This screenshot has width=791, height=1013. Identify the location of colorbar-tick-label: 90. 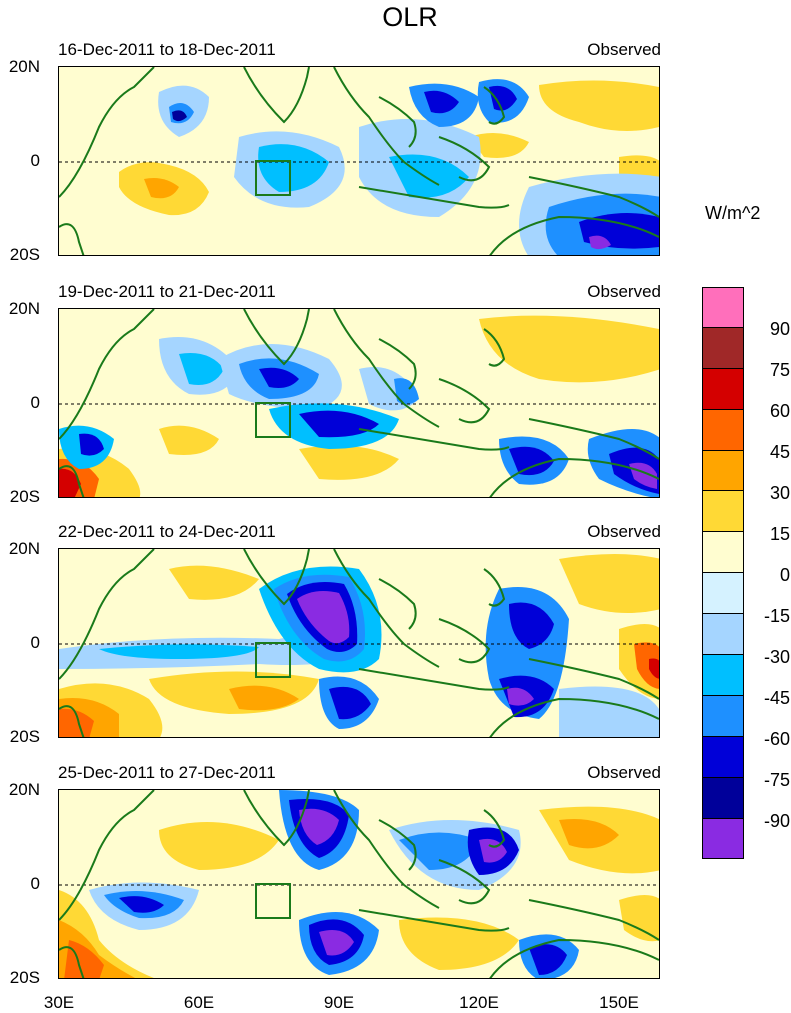
(779, 329).